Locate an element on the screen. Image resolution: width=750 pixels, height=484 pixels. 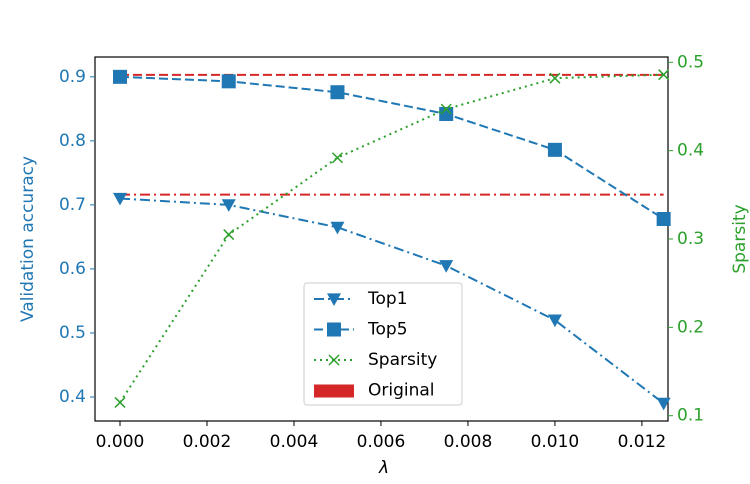
legend-label: Original is located at coordinates (401, 391).